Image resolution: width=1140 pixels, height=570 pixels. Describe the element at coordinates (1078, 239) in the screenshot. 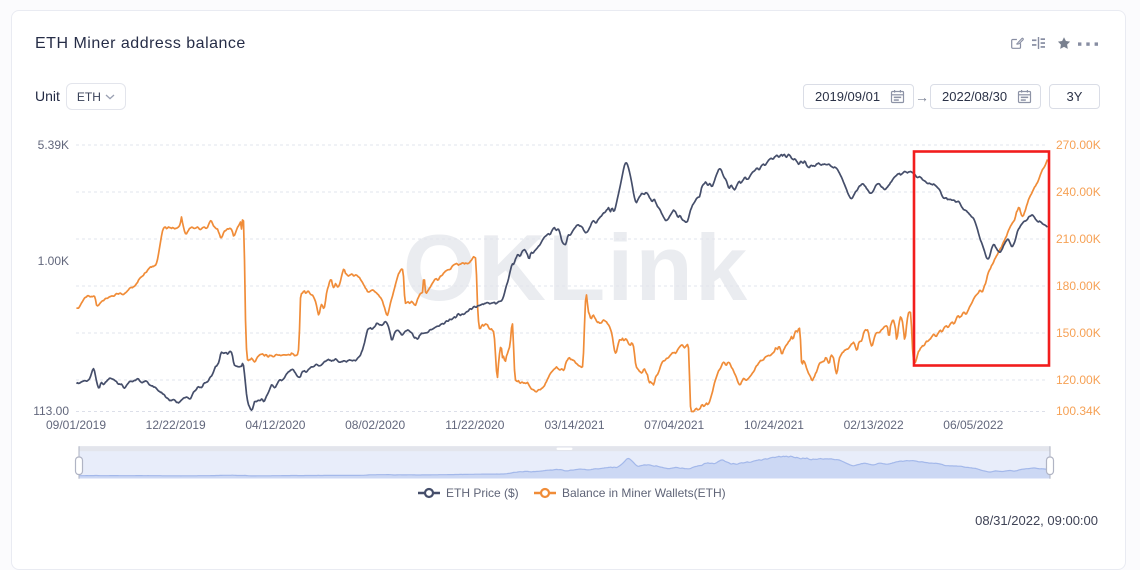

I see `svg-text: 210.00K` at that location.